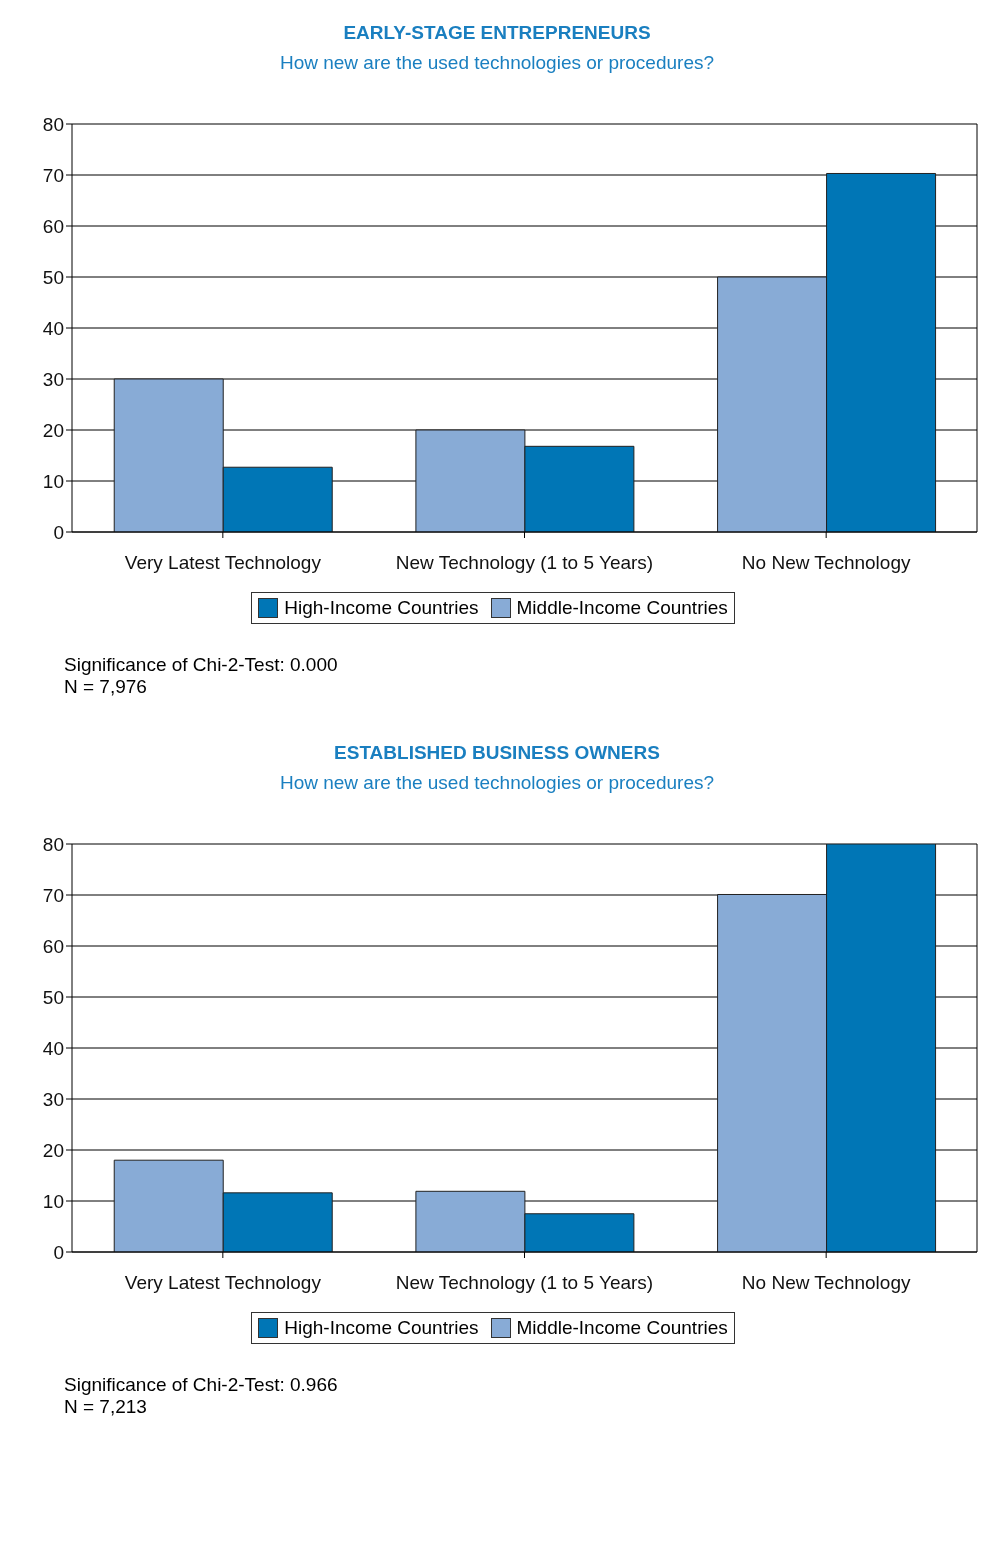 This screenshot has height=1547, width=994. What do you see at coordinates (201, 665) in the screenshot?
I see `text: Significance of Chi-2-Test: 0.000` at bounding box center [201, 665].